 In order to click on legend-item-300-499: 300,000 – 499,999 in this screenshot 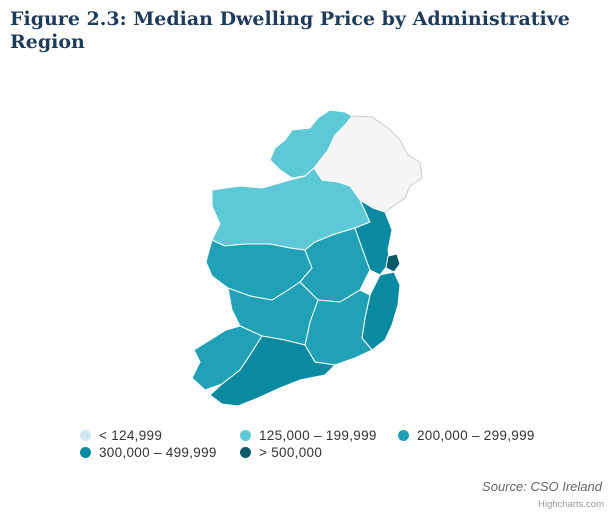, I will do `click(148, 452)`.